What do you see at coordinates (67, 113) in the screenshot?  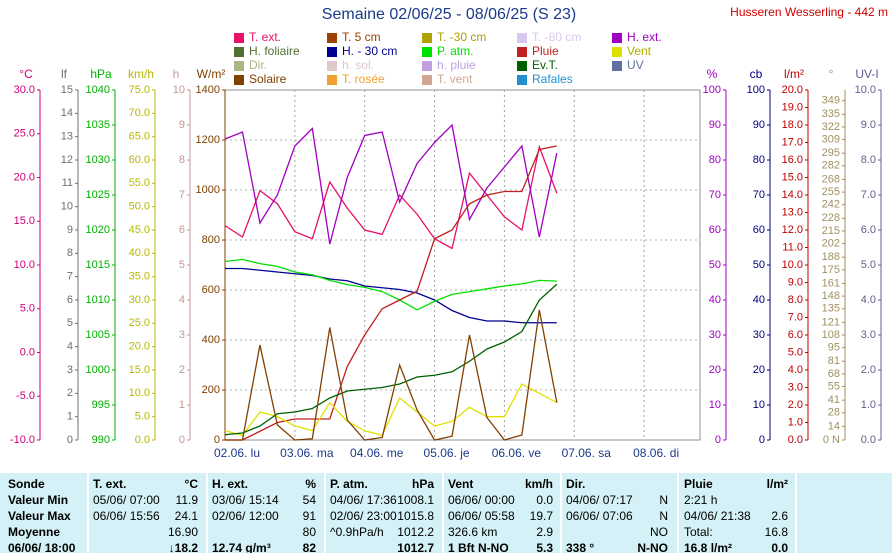 I see `y-tick-label: 14` at bounding box center [67, 113].